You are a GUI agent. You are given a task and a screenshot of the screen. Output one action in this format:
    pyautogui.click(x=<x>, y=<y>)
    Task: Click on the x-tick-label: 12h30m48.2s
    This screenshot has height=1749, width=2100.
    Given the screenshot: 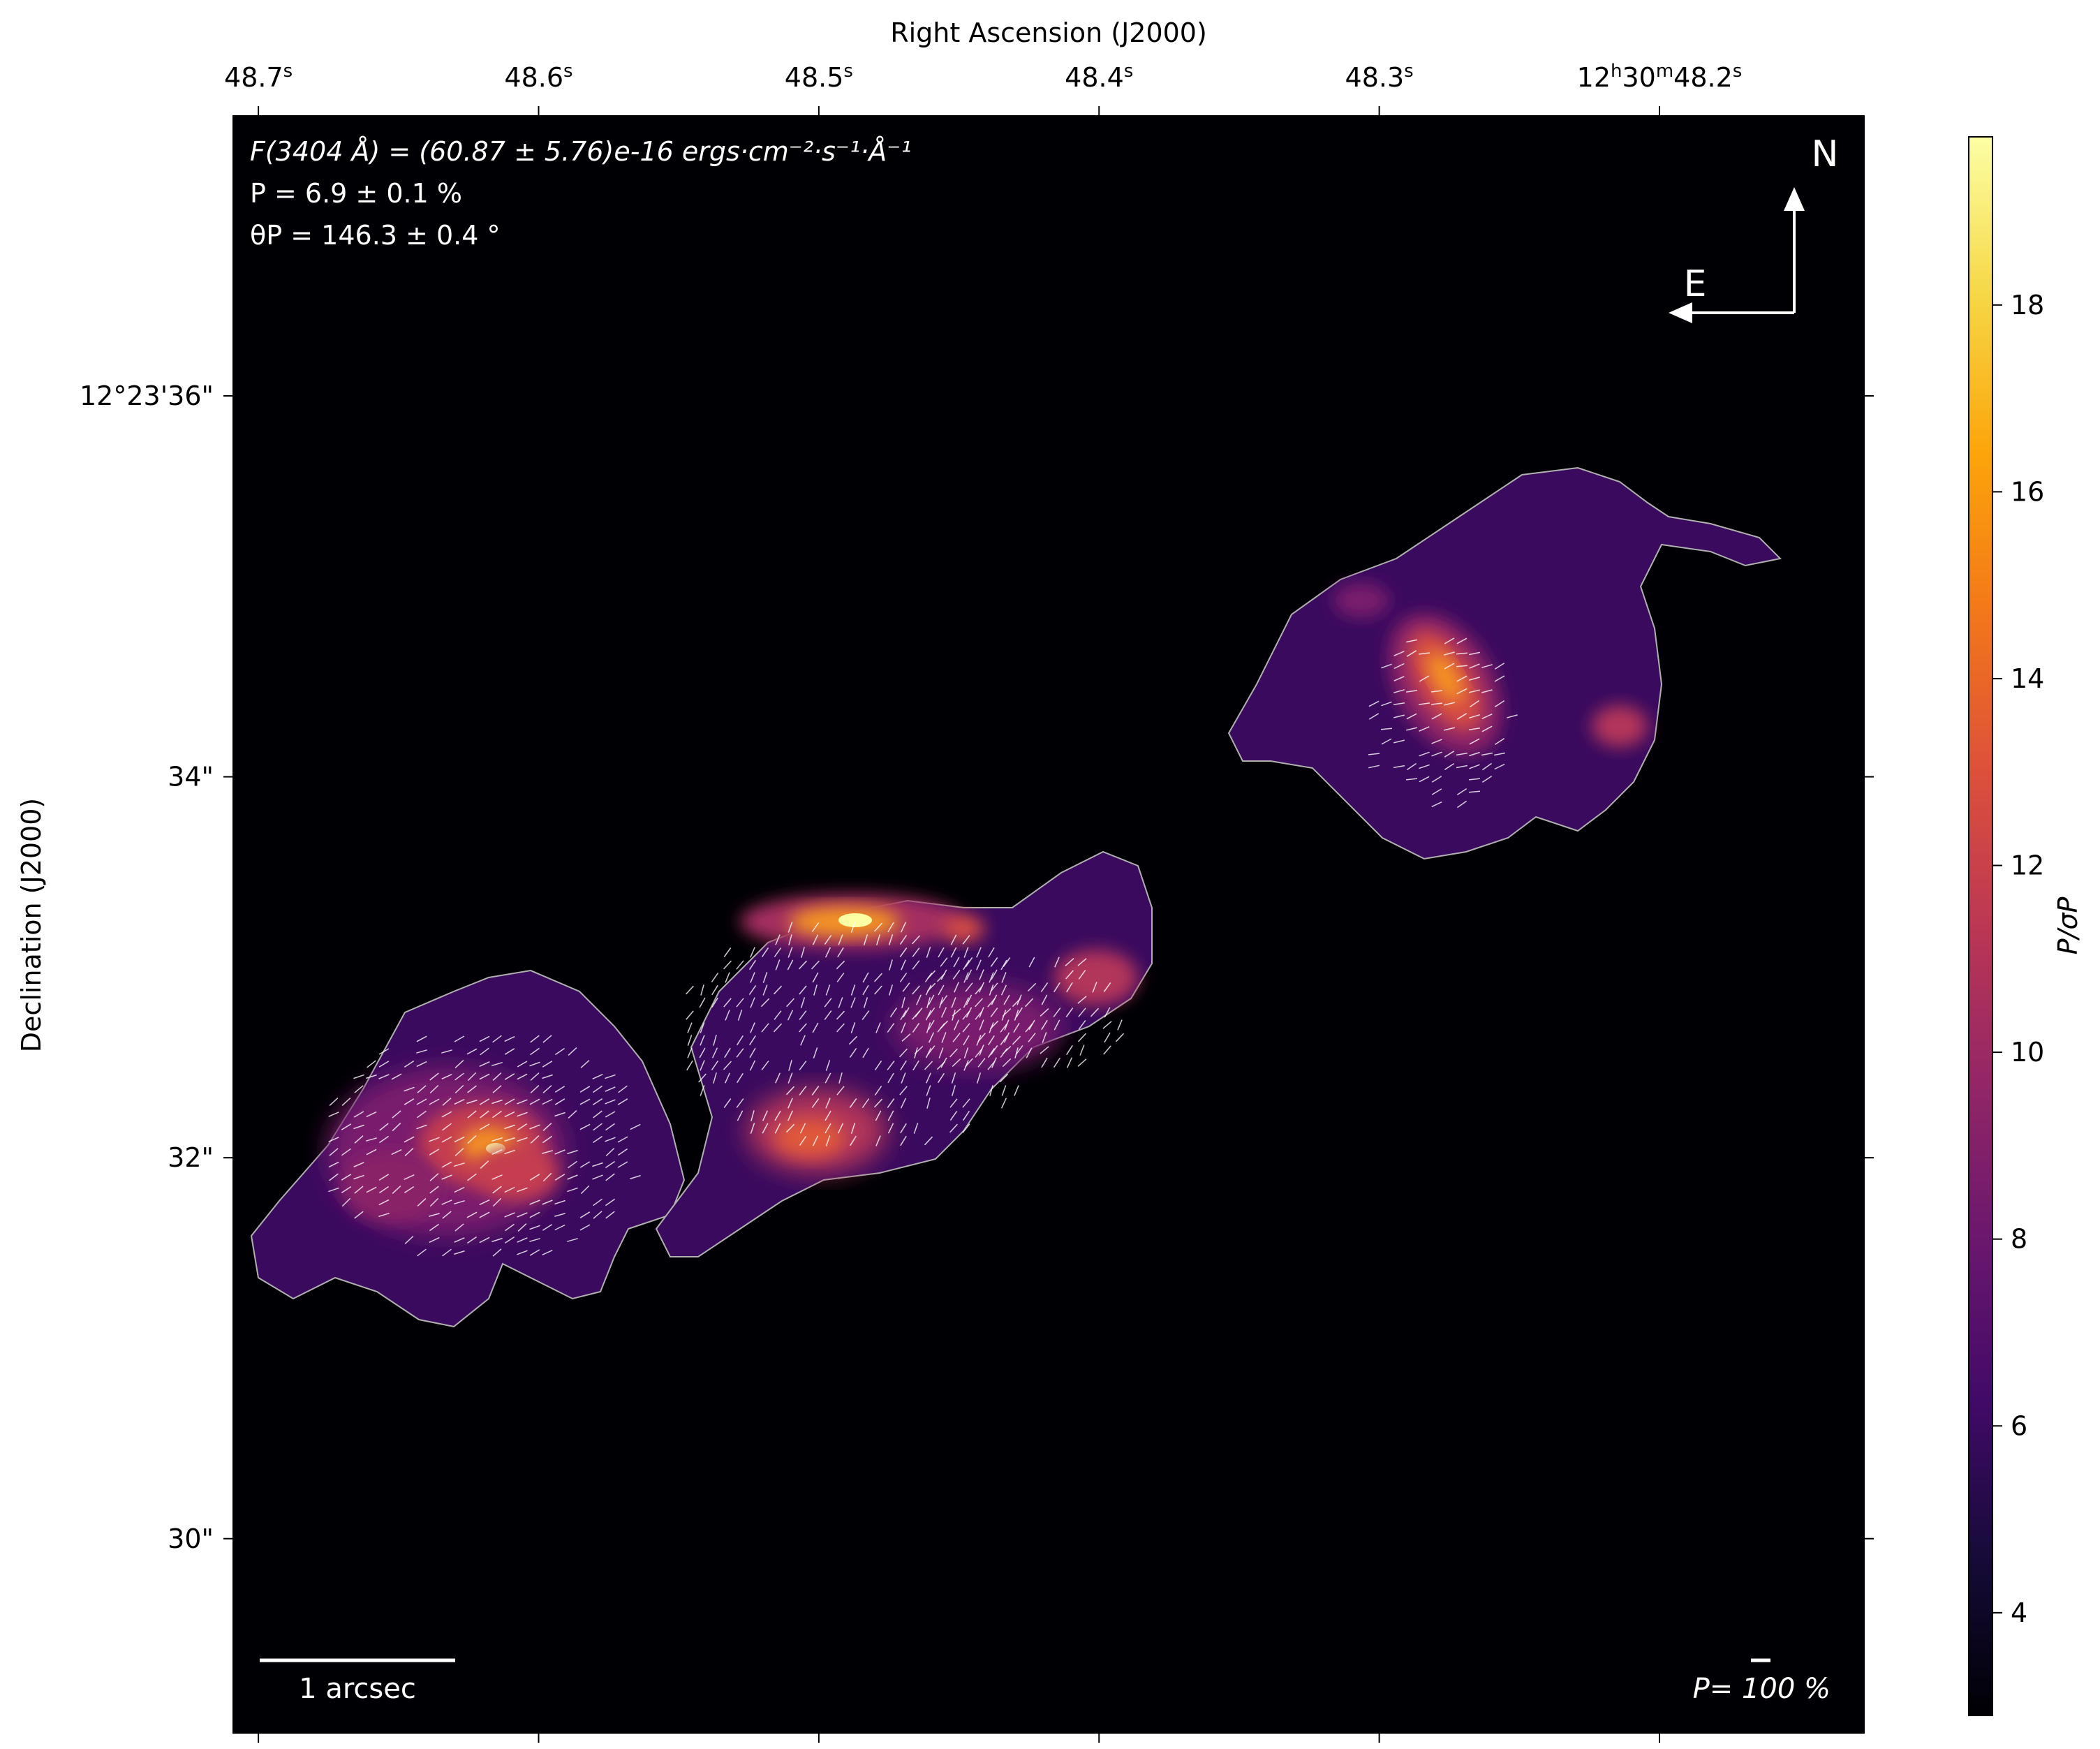 What is the action you would take?
    pyautogui.click(x=1660, y=77)
    